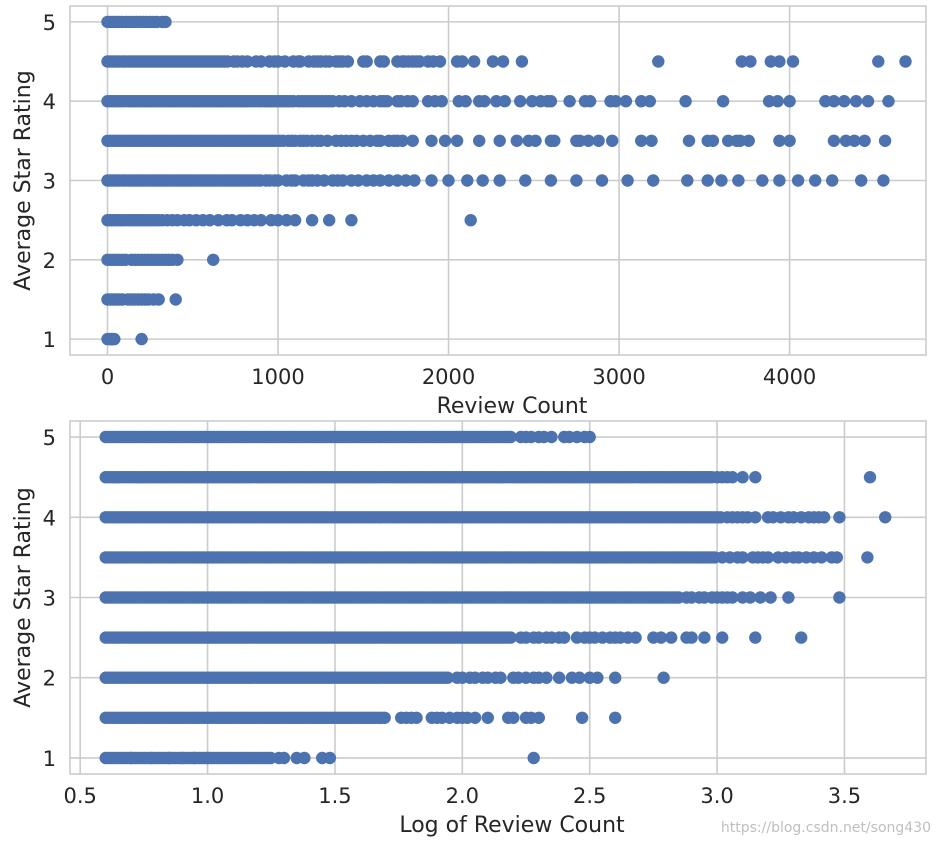  Describe the element at coordinates (79, 796) in the screenshot. I see `x-tick-label: 0.5` at that location.